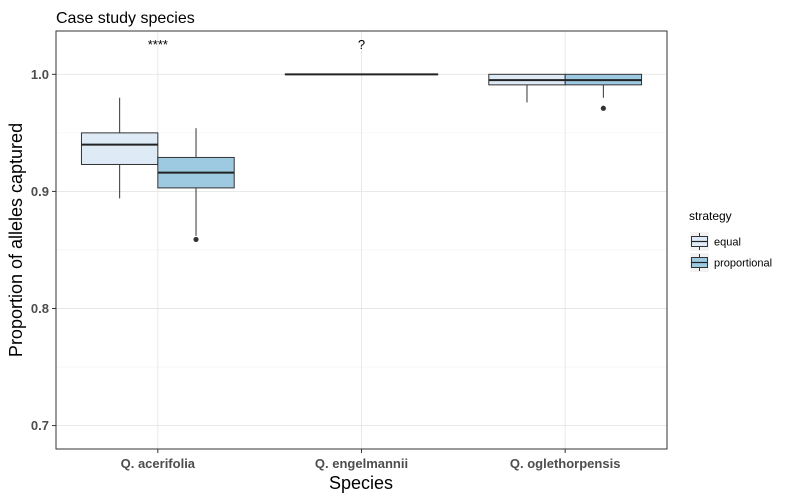 The height and width of the screenshot is (500, 800). What do you see at coordinates (158, 463) in the screenshot?
I see `x-tick-label: Q. acerifolia` at bounding box center [158, 463].